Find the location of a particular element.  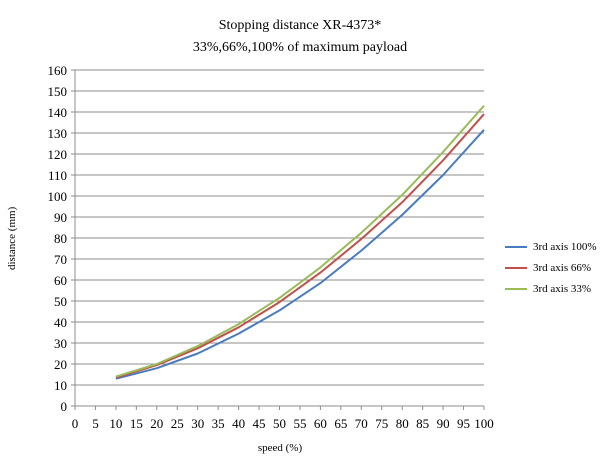

x-tick-label: 10 is located at coordinates (115, 423).